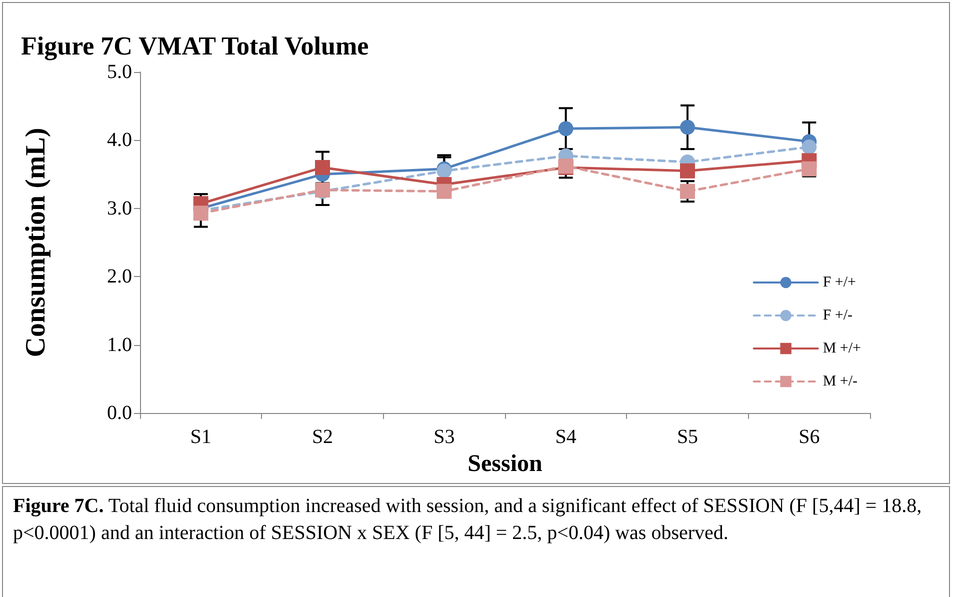  What do you see at coordinates (201, 437) in the screenshot?
I see `x-tick-label: S1` at bounding box center [201, 437].